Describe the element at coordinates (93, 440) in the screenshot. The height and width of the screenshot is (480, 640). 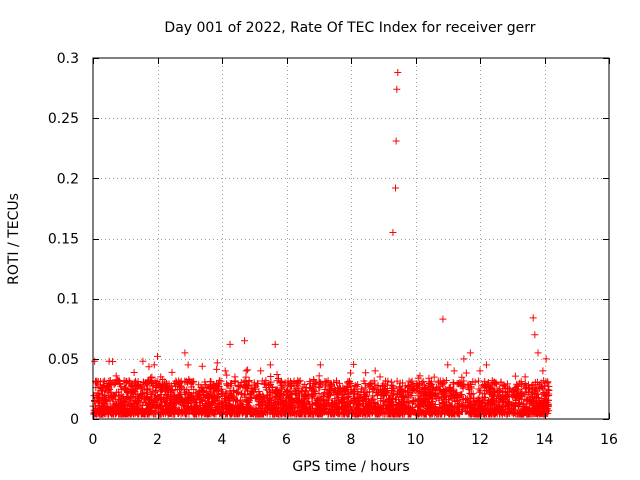
I see `x-tick-label: 0` at that location.